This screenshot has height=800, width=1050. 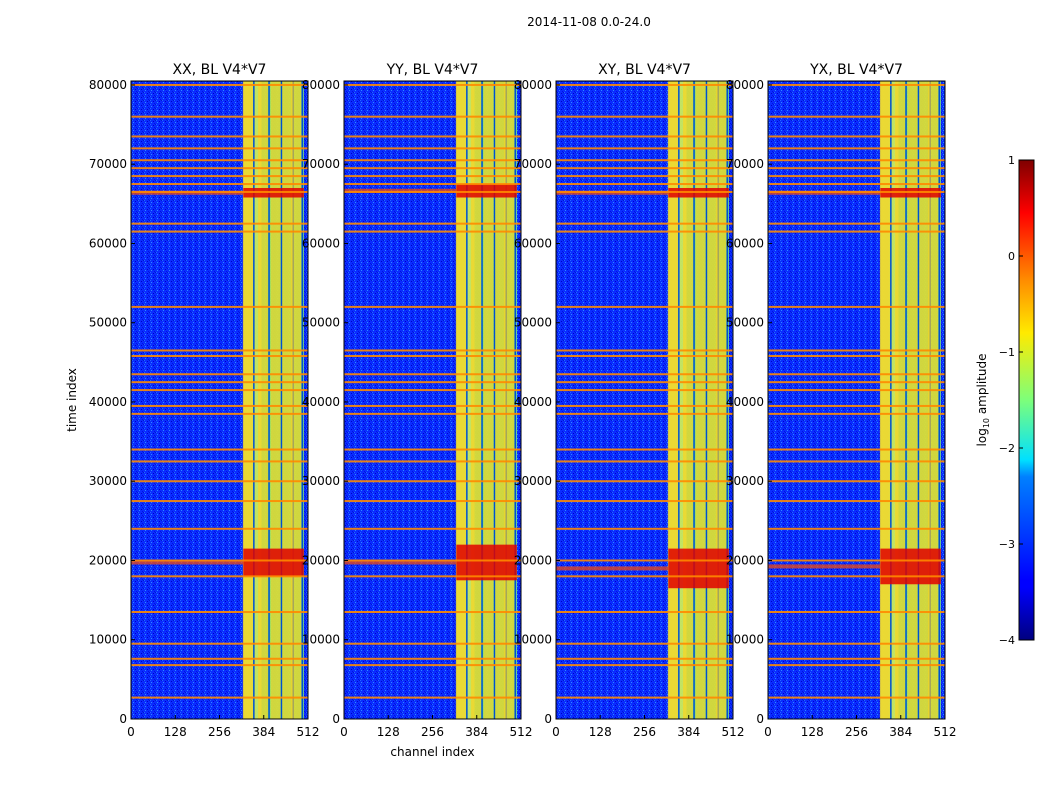 I want to click on figure-suptitle: 2014-11-08 0.0-24.0, so click(x=589, y=22).